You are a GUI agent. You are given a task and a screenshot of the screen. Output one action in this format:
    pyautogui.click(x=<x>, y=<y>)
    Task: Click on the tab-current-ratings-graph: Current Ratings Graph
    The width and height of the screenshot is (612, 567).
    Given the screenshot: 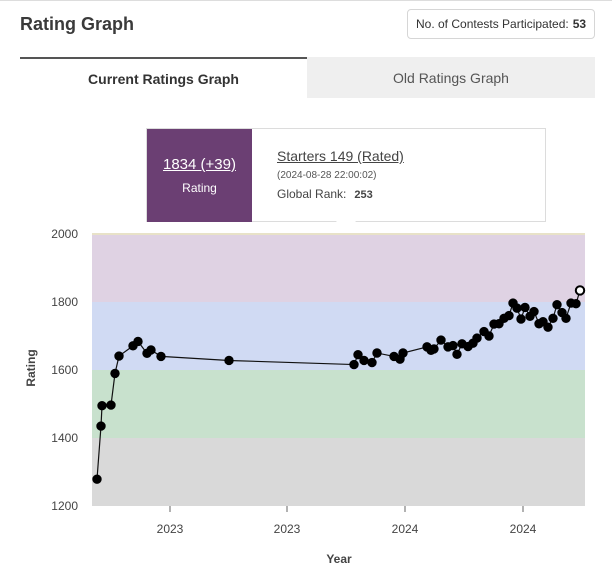 What is the action you would take?
    pyautogui.click(x=163, y=77)
    